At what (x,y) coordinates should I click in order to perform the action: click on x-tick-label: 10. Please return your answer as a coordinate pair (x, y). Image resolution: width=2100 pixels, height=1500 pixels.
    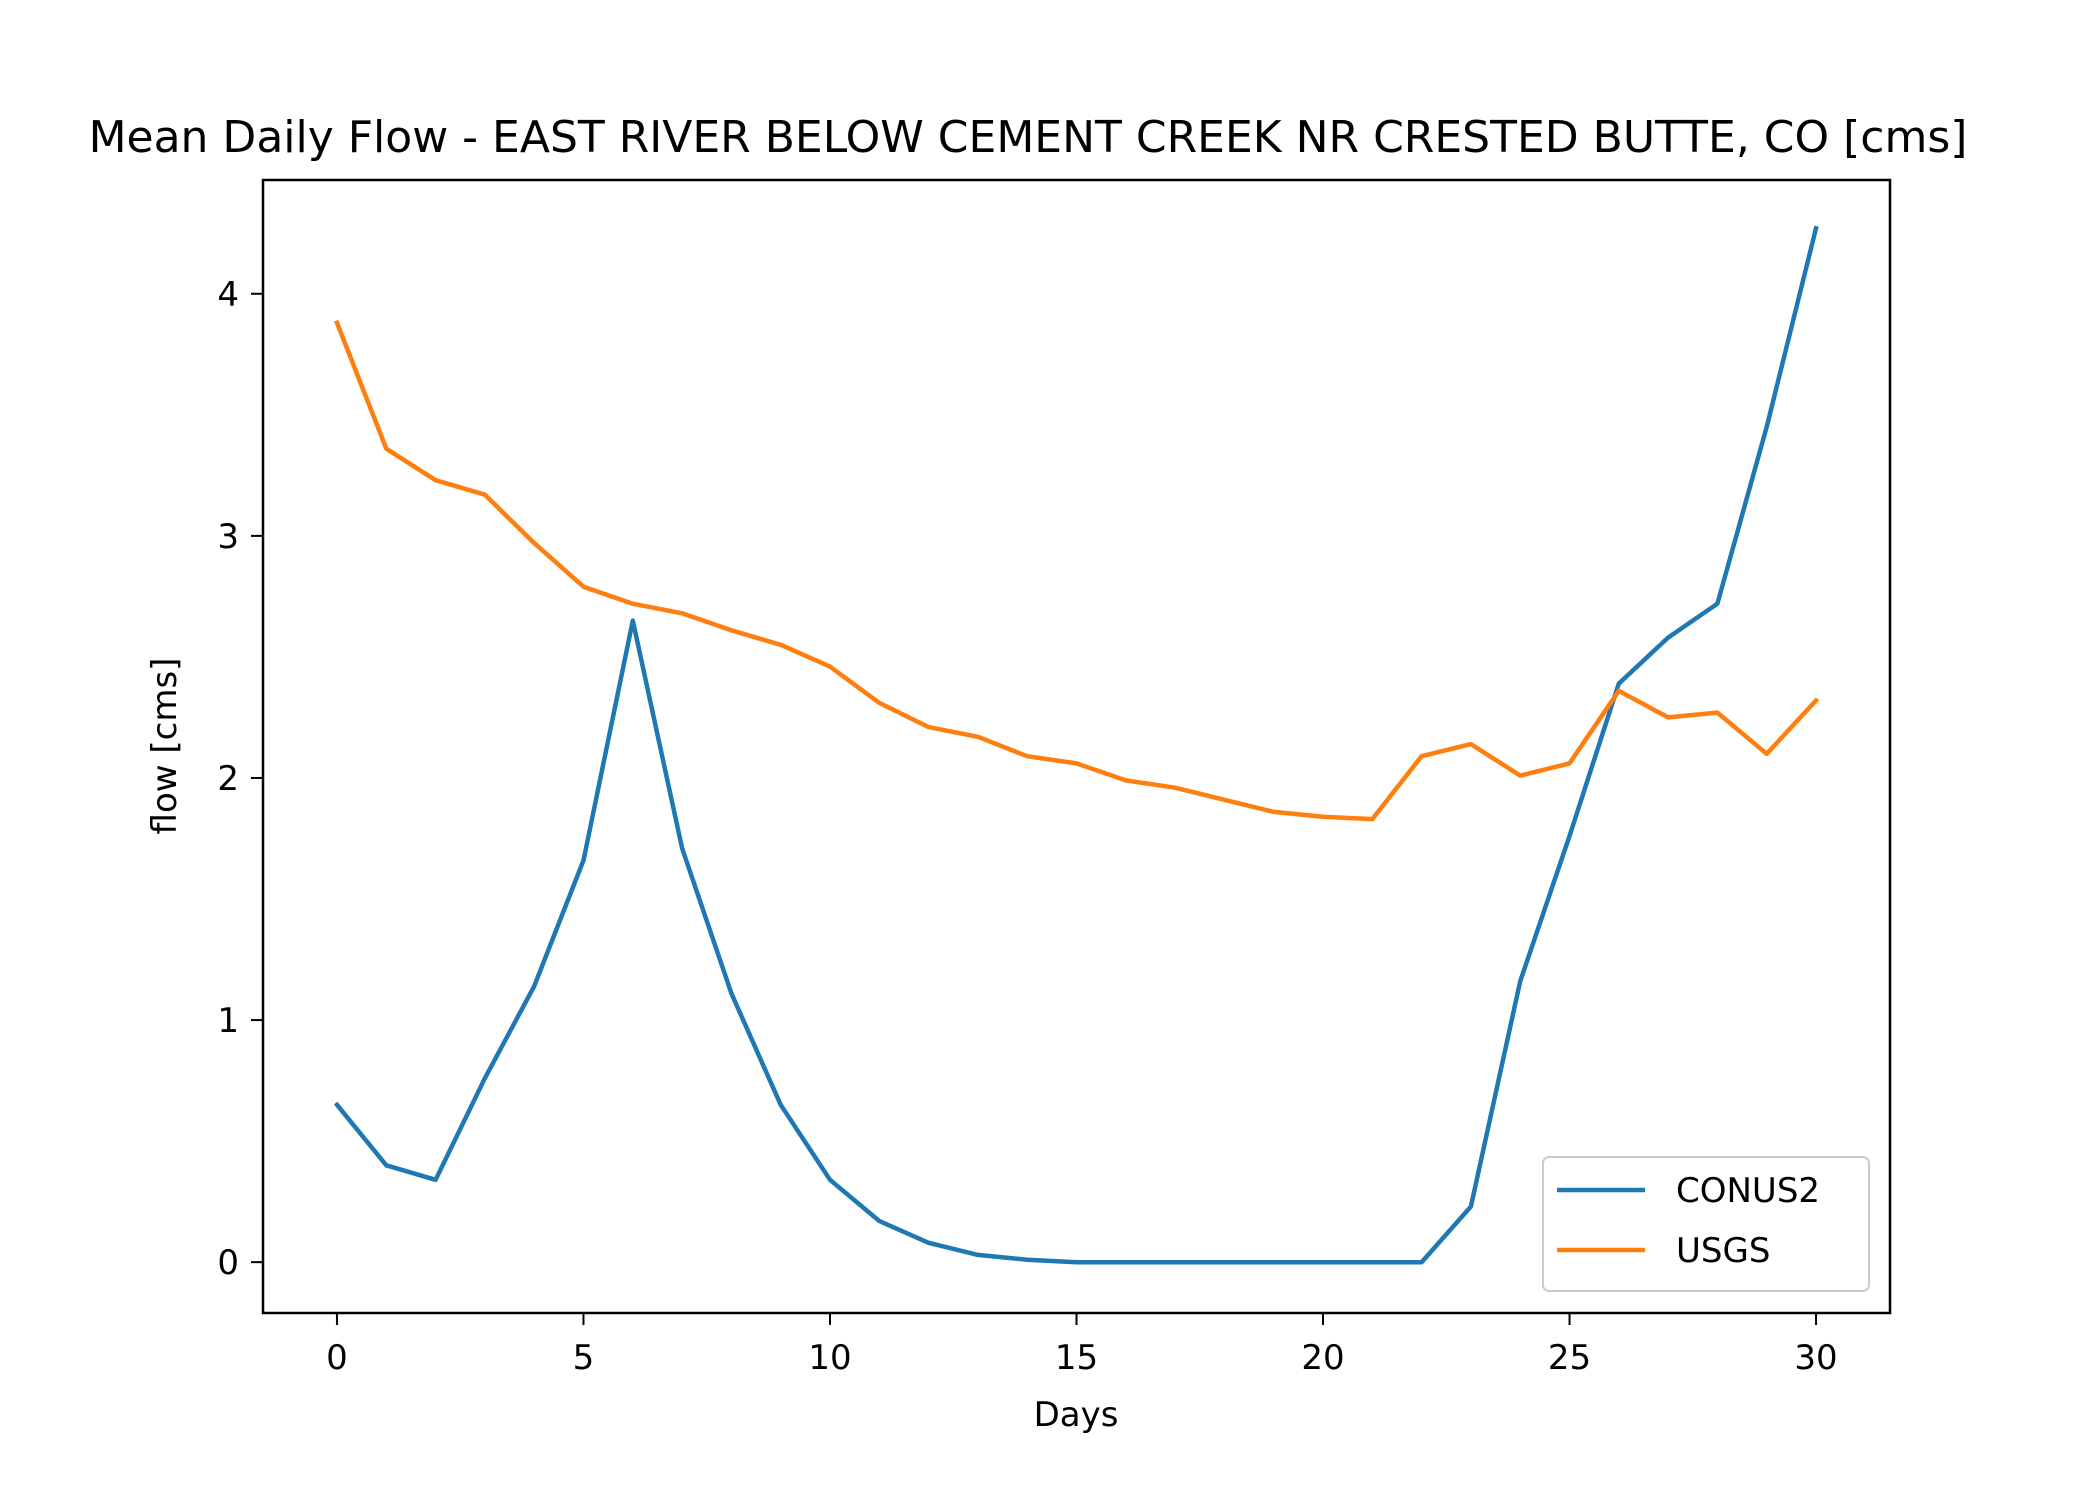
    Looking at the image, I should click on (829, 1358).